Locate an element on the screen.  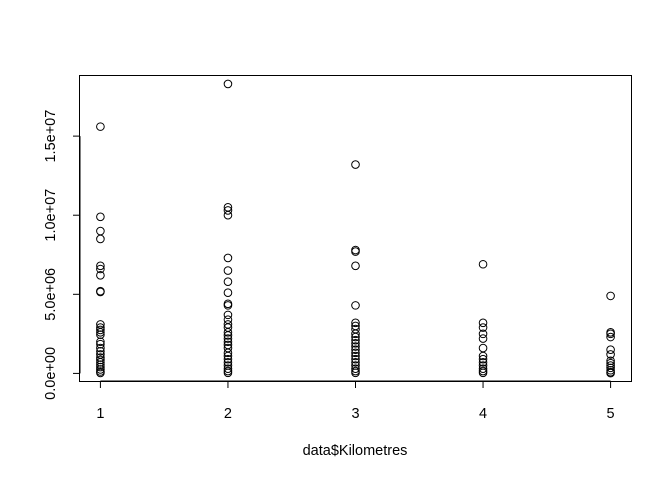
x-tick-label: 3 is located at coordinates (355, 414).